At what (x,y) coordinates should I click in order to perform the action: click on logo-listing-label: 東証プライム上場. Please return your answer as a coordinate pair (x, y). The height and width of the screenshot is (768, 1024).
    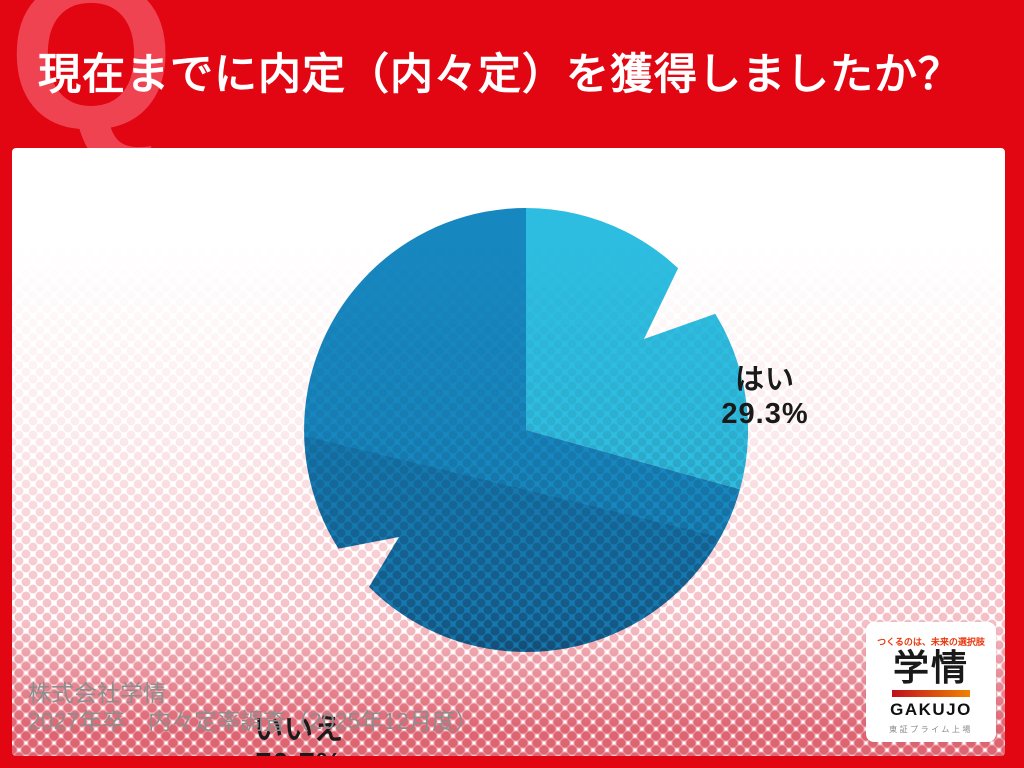
    Looking at the image, I should click on (931, 729).